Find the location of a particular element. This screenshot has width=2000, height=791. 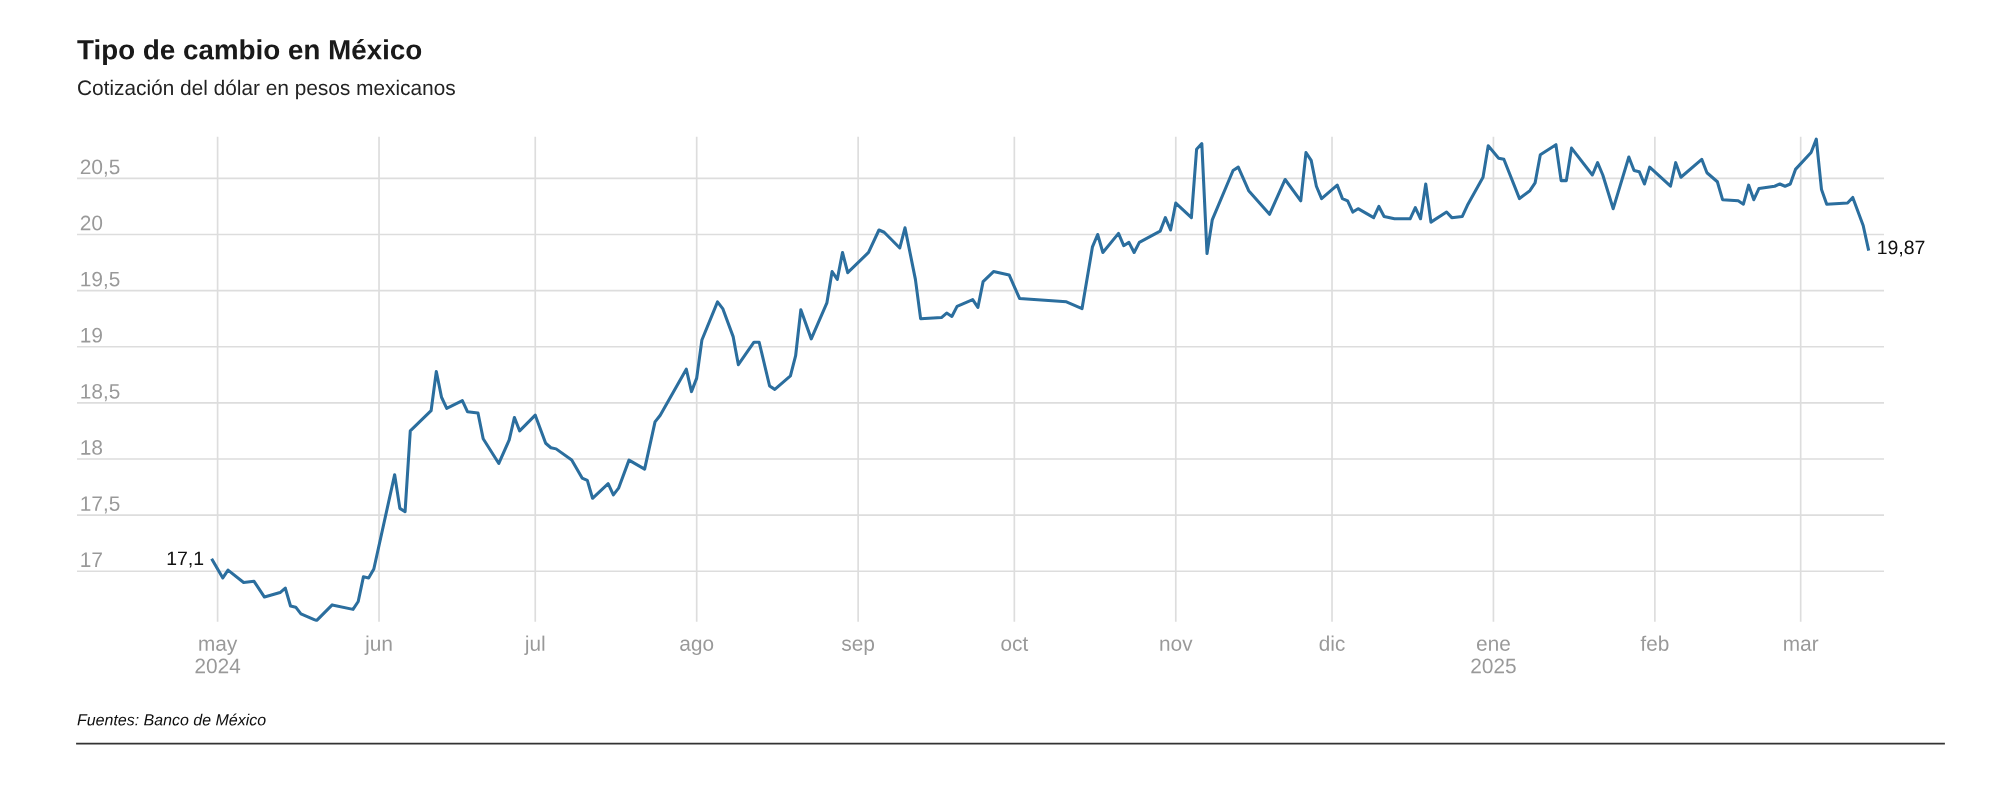

x-tick-label: mar is located at coordinates (1801, 645).